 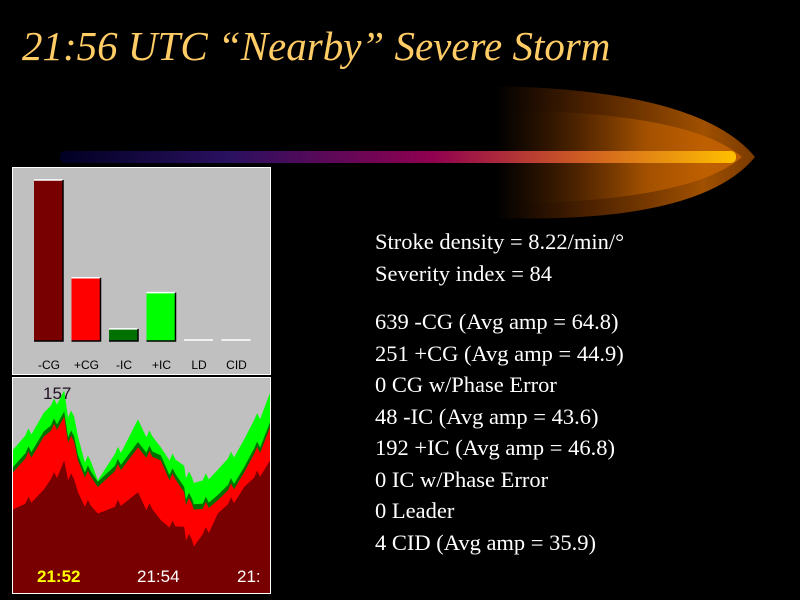 What do you see at coordinates (415, 510) in the screenshot?
I see `stat-line: 0 Leader` at bounding box center [415, 510].